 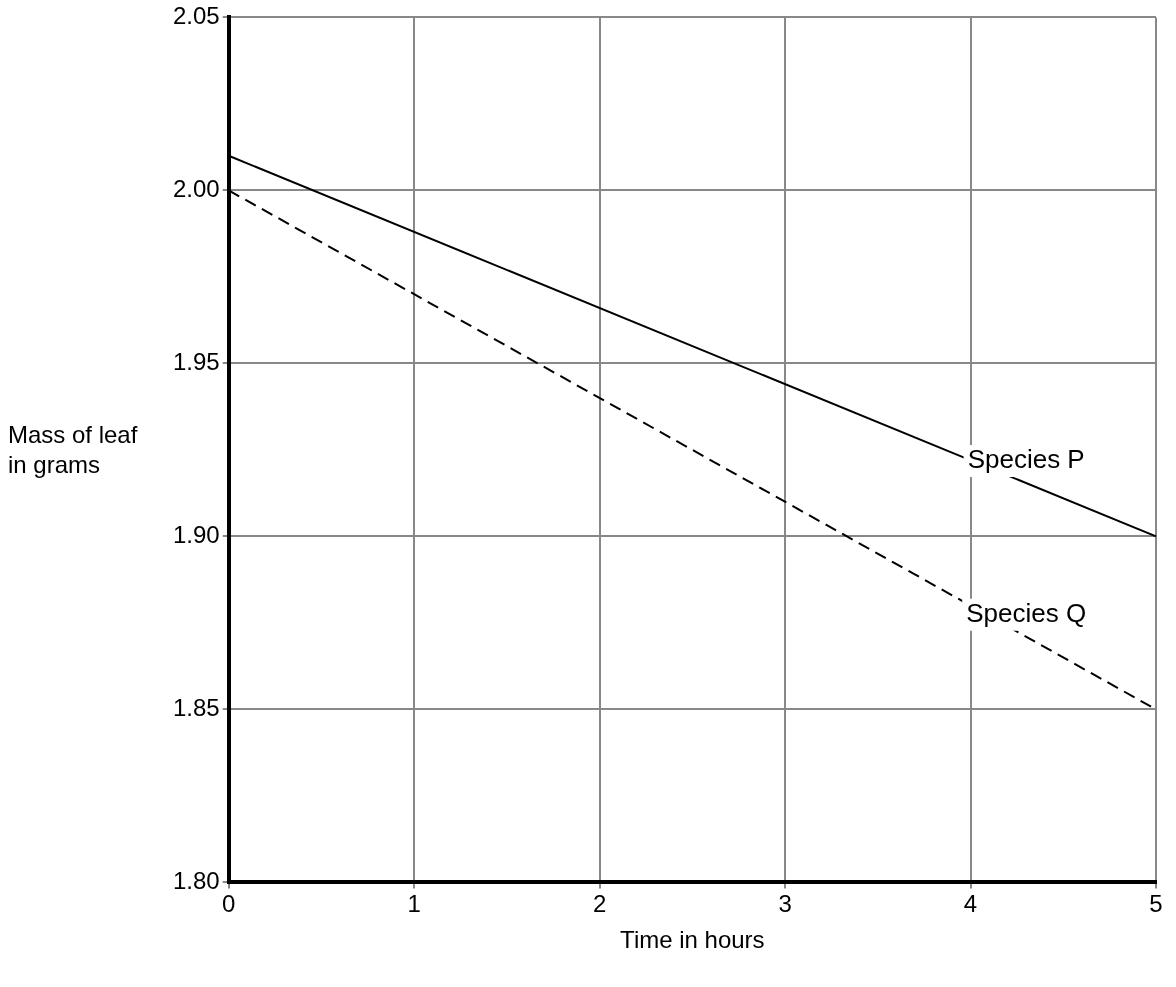 I want to click on series-label: Species P, so click(x=1026, y=459).